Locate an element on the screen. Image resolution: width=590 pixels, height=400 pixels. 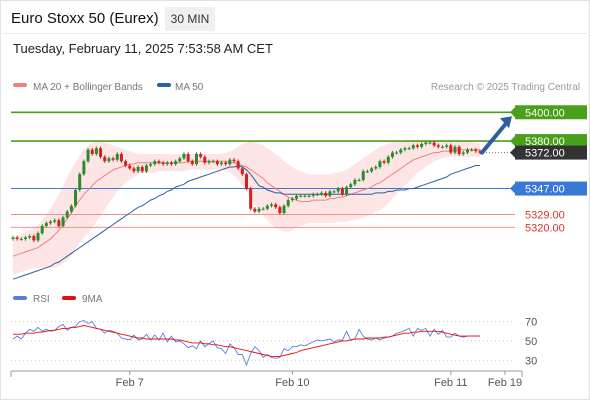
ma20-legend-swatch is located at coordinates (20, 85).